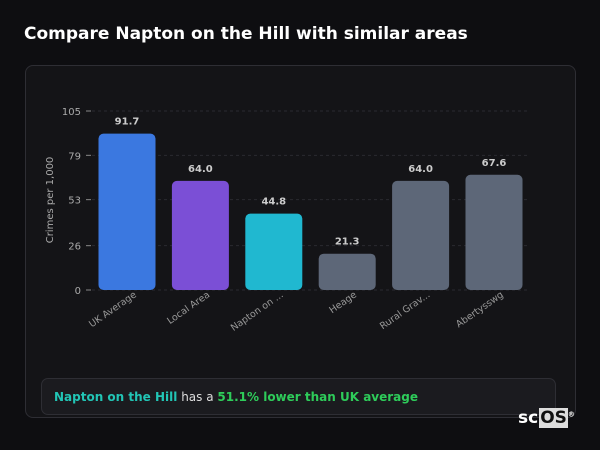 This screenshot has width=600, height=450. I want to click on data-label: 44.8, so click(273, 202).